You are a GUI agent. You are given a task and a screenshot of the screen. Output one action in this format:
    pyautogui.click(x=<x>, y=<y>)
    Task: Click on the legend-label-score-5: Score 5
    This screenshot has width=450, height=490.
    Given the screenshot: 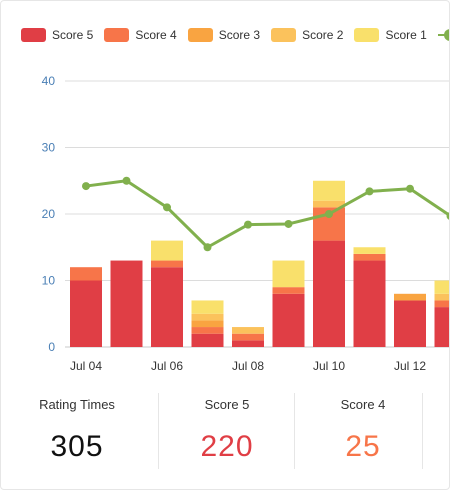 What is the action you would take?
    pyautogui.click(x=73, y=35)
    